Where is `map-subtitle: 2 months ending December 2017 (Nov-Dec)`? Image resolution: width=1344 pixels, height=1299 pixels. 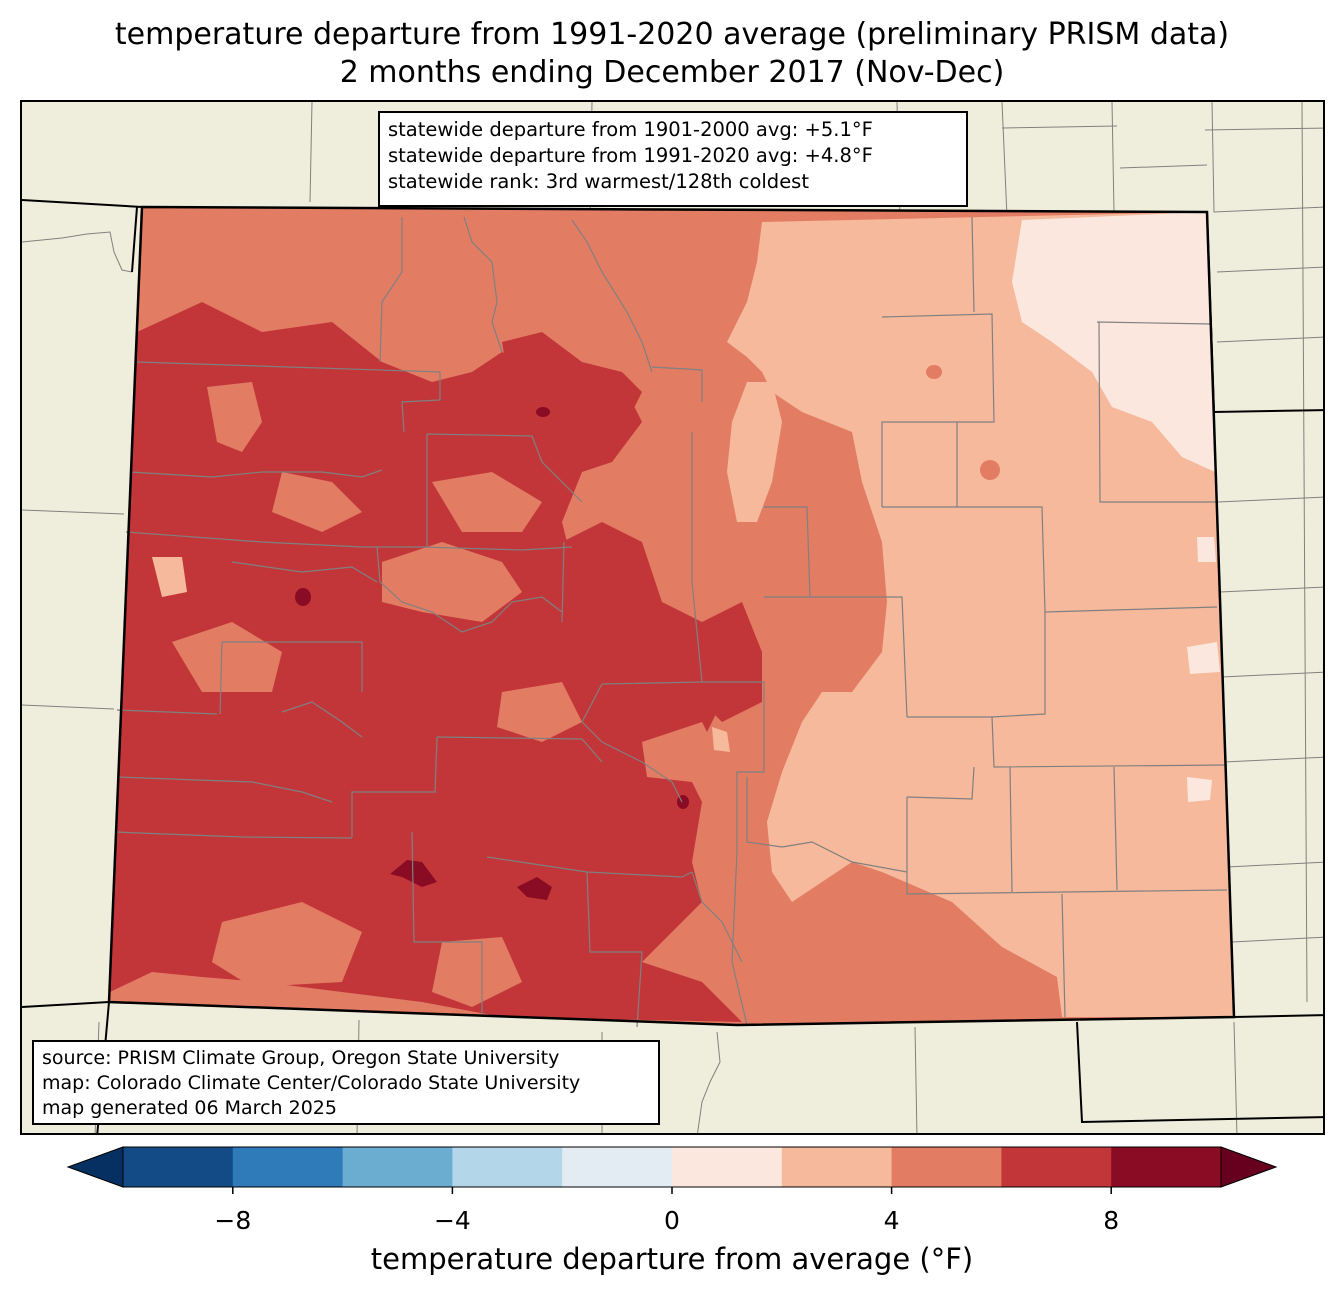
map-subtitle: 2 months ending December 2017 (Nov-Dec) is located at coordinates (672, 72).